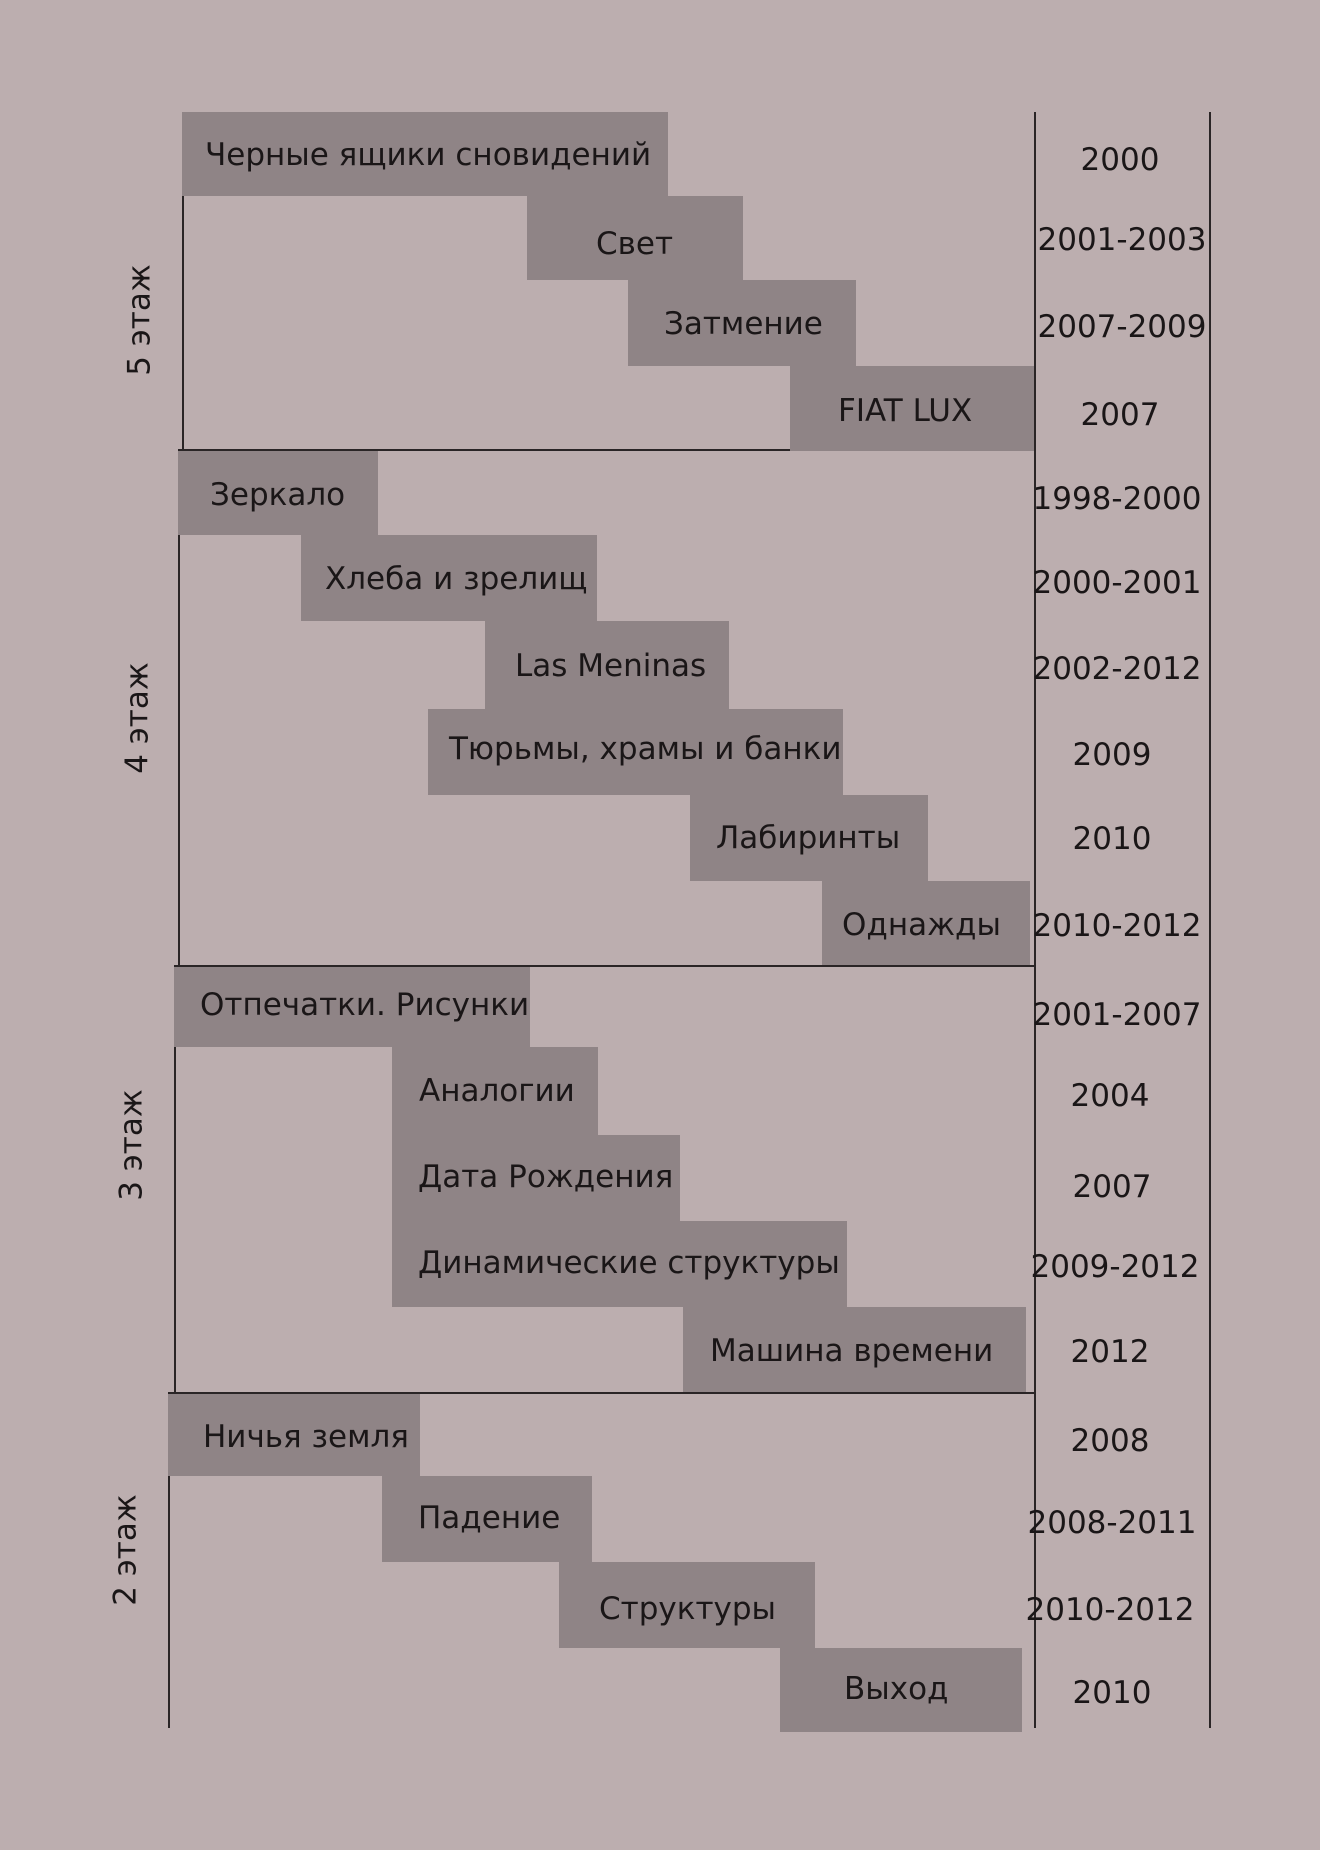 The height and width of the screenshot is (1860, 1330). I want to click on year-range: 2007-2009, so click(1122, 327).